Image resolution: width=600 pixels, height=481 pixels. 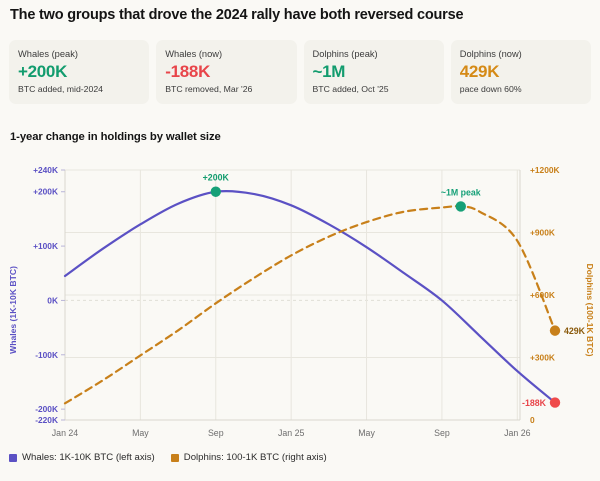 What do you see at coordinates (79, 72) in the screenshot?
I see `stat-card: Whales (peak) +200K BTC added, mid-2024` at bounding box center [79, 72].